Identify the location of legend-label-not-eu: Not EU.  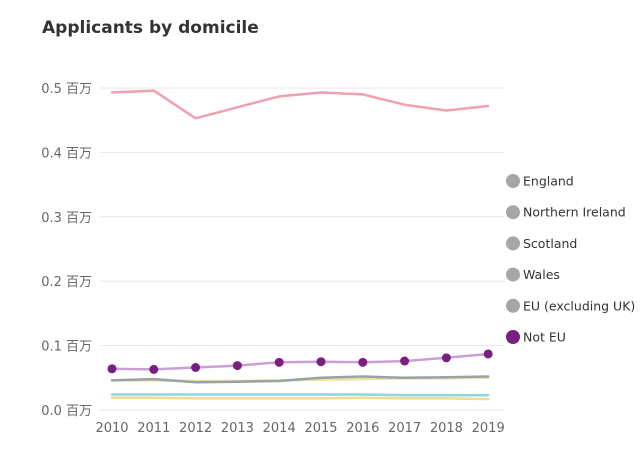
(544, 337).